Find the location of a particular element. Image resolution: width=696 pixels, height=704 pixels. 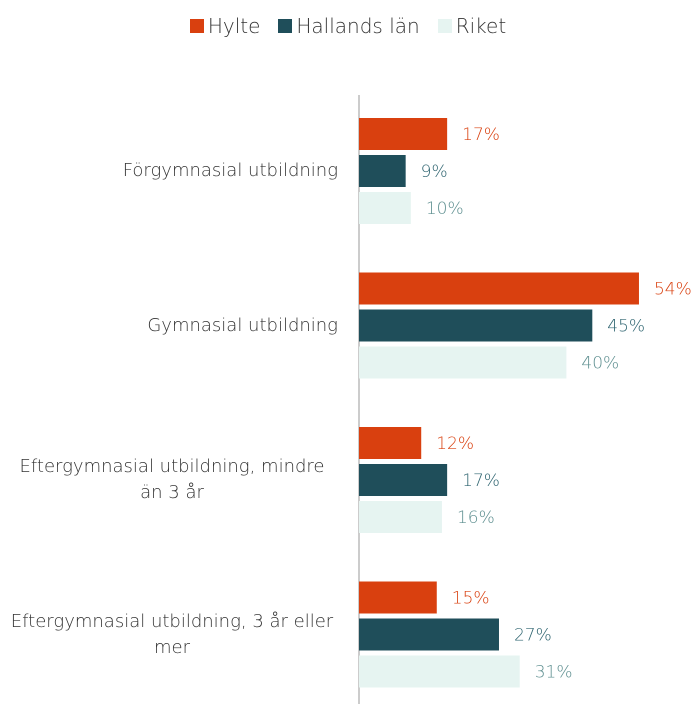

legend-item: Hallands län is located at coordinates (349, 26).